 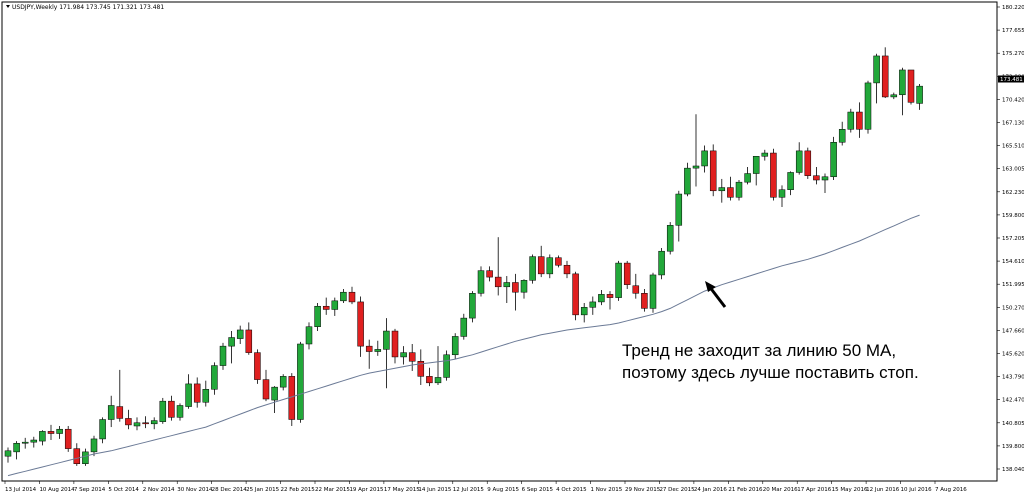 I want to click on x-tick-label: 2 Nov 2014, so click(x=159, y=490).